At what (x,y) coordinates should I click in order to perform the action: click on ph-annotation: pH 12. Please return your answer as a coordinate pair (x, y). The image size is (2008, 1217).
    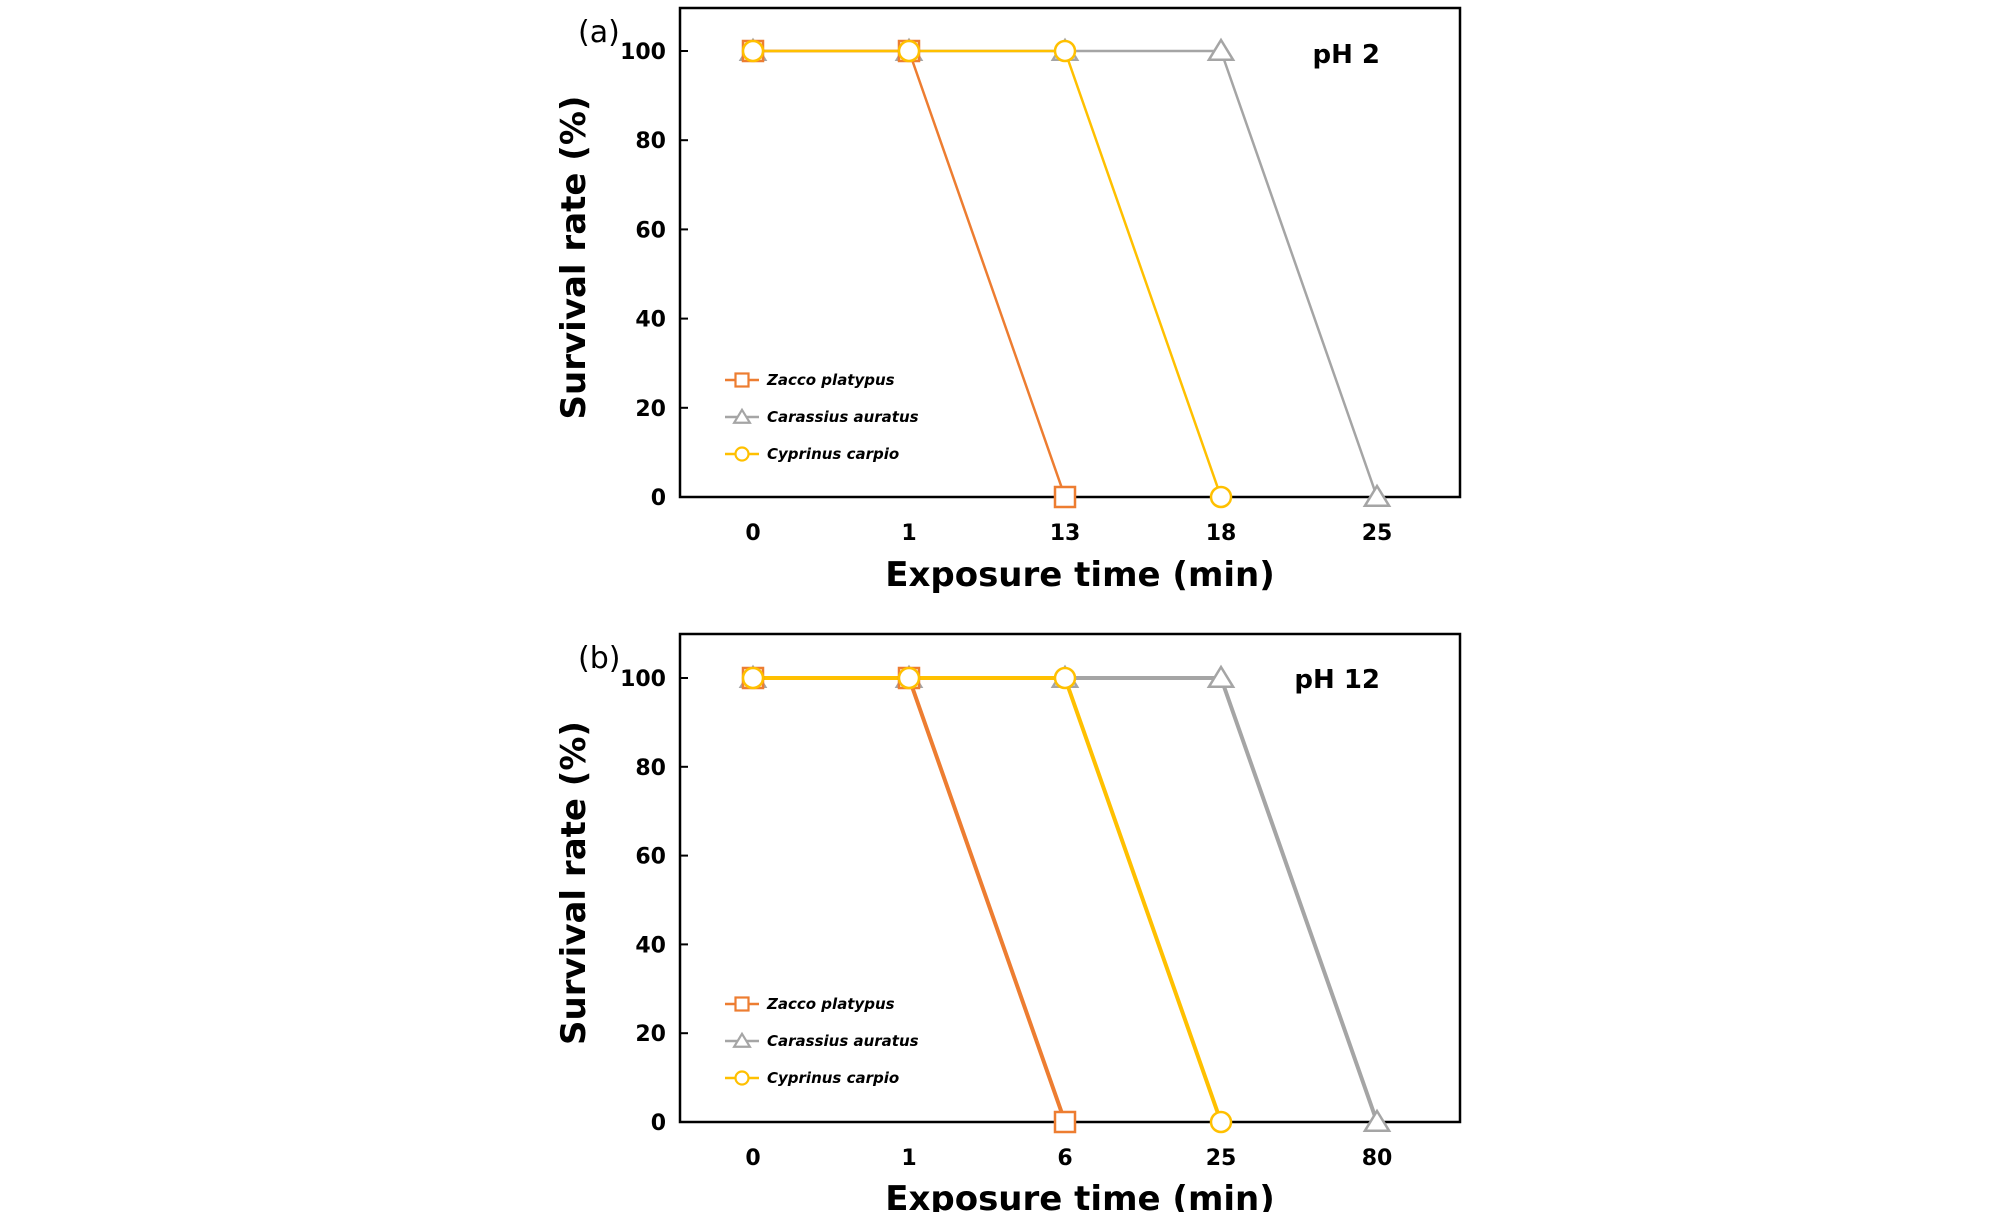
    Looking at the image, I should click on (1337, 680).